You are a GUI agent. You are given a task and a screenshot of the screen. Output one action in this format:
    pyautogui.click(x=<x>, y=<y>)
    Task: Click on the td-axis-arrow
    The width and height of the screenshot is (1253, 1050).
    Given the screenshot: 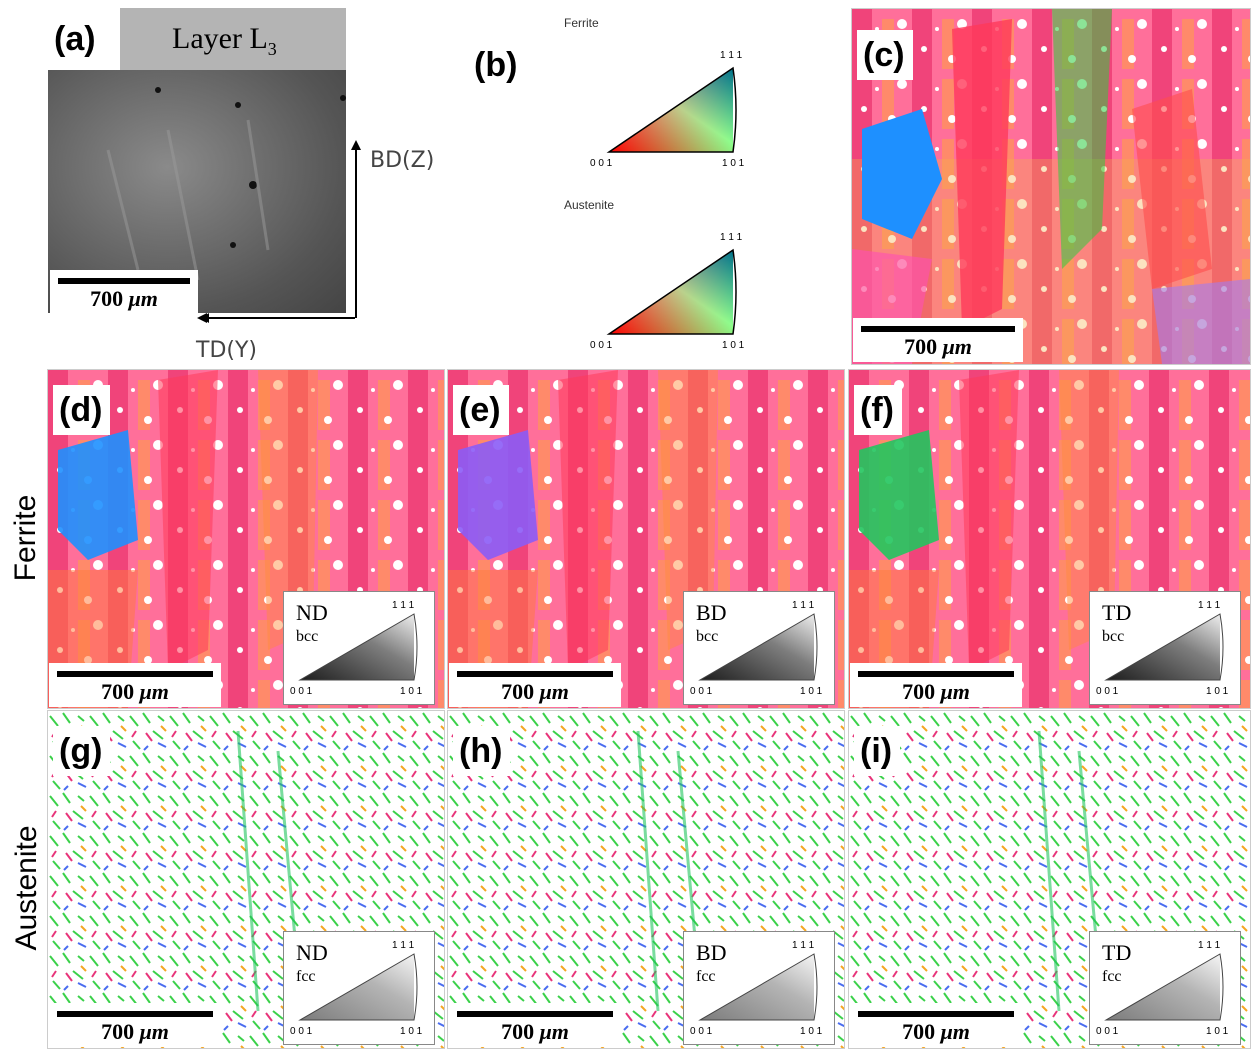 What is the action you would take?
    pyautogui.click(x=276, y=318)
    